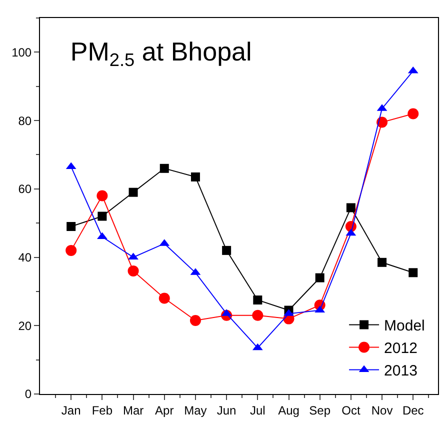 The image size is (440, 422). I want to click on x-tick-label: Jun, so click(226, 410).